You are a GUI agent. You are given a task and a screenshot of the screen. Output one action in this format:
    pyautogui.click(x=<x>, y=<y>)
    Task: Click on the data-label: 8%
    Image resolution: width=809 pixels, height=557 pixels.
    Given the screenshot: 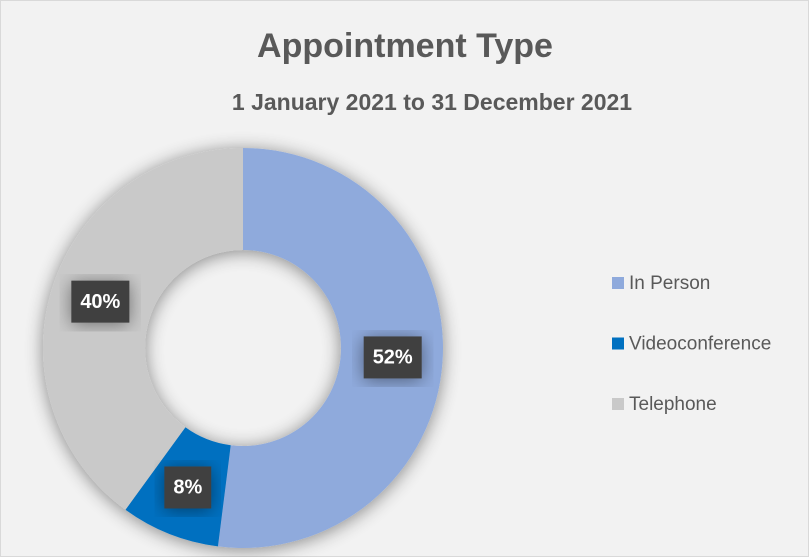 What is the action you would take?
    pyautogui.click(x=187, y=488)
    